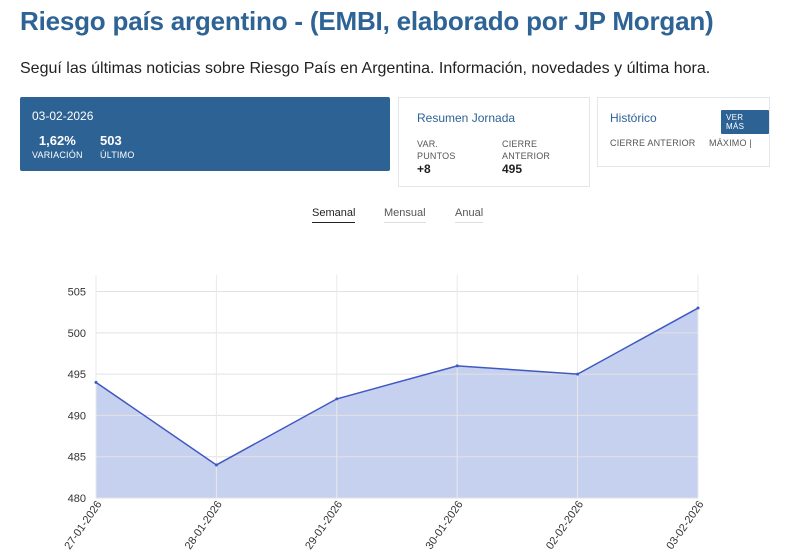 This screenshot has height=556, width=790. Describe the element at coordinates (205, 134) in the screenshot. I see `summary-card: 03-02-2026 1,62% VARIACIÓN 503 ÚLTIMO` at that location.